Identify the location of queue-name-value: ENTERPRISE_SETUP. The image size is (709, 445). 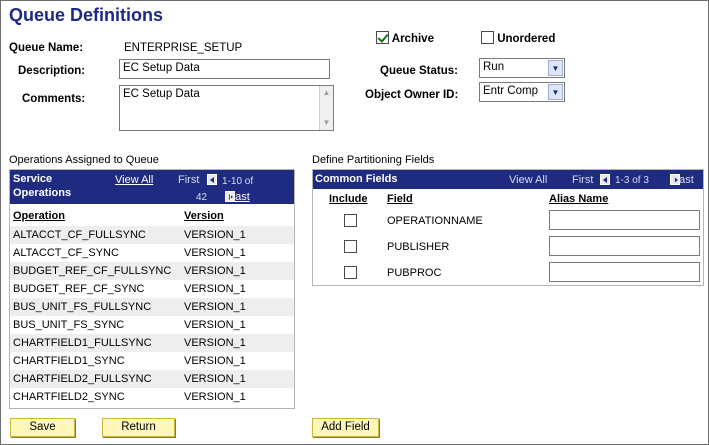
(183, 48).